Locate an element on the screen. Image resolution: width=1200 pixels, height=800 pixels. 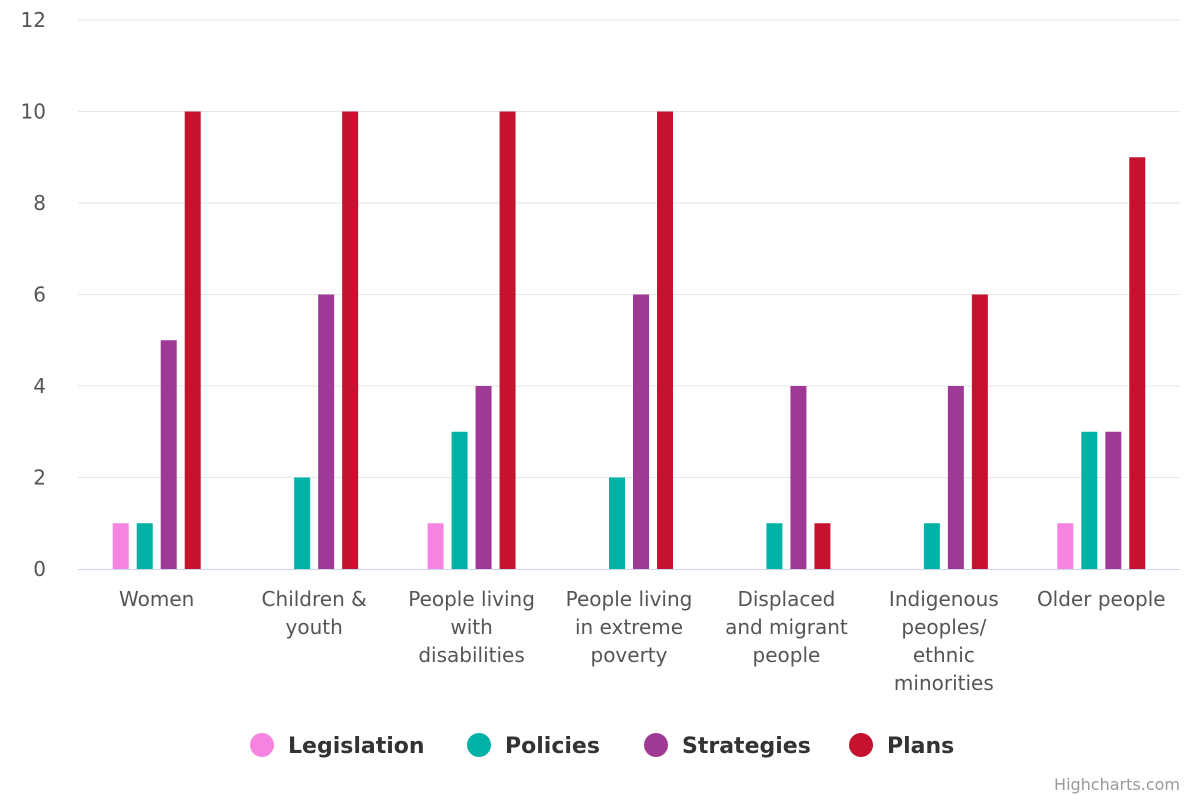
x-tick-label: People living in extreme poverty is located at coordinates (629, 627).